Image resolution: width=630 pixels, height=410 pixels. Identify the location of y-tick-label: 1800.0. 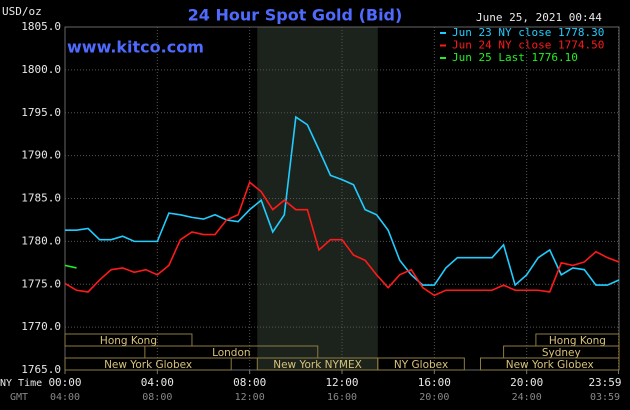
(41, 69).